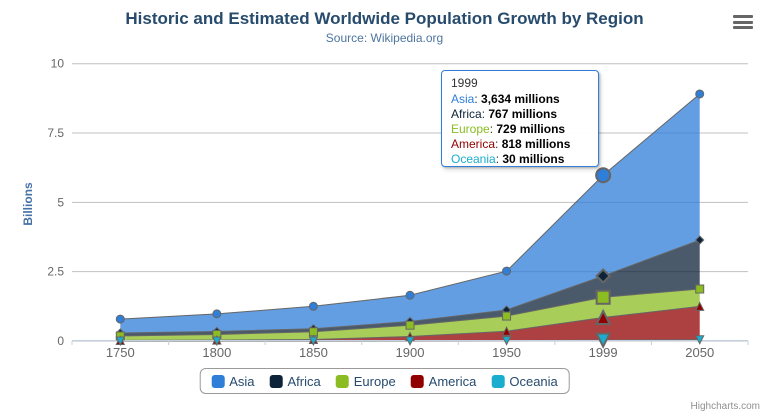 Image resolution: width=769 pixels, height=416 pixels. Describe the element at coordinates (725, 406) in the screenshot. I see `credits-link: Highcharts.com` at that location.